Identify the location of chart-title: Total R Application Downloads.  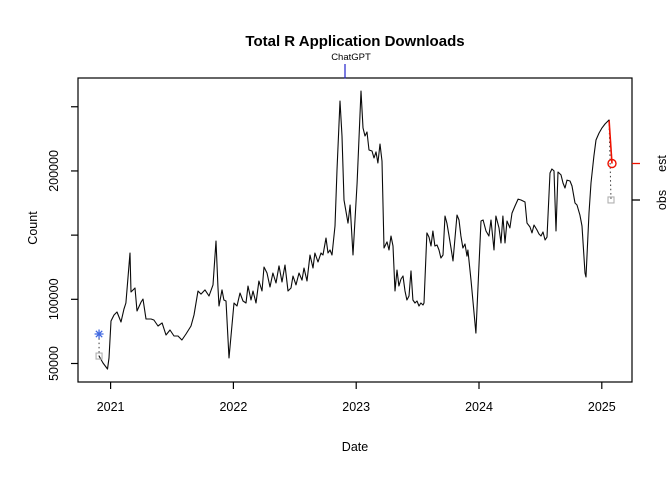
(354, 41).